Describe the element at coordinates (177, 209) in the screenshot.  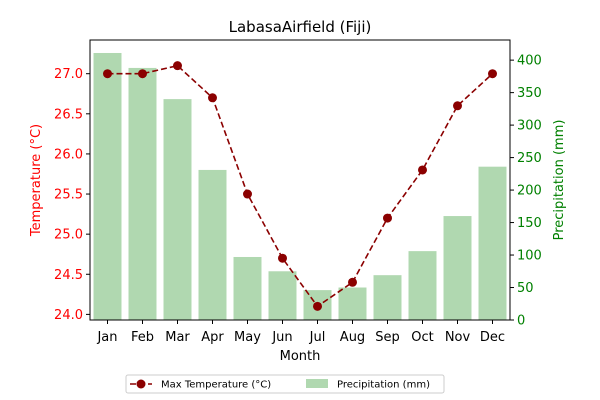
I see `precip-bar-mar` at that location.